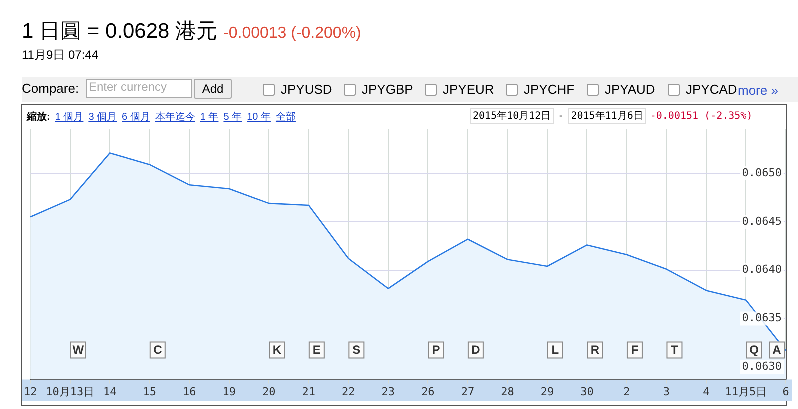  Describe the element at coordinates (356, 350) in the screenshot. I see `annotation: S` at that location.